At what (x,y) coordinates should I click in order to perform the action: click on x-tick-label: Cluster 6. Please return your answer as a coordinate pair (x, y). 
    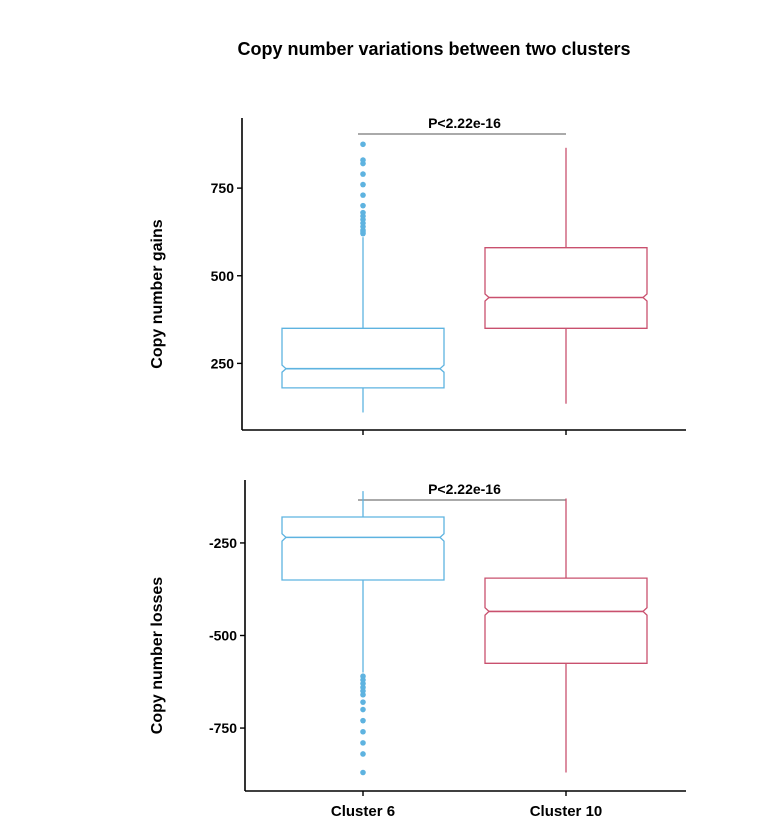
    Looking at the image, I should click on (363, 811).